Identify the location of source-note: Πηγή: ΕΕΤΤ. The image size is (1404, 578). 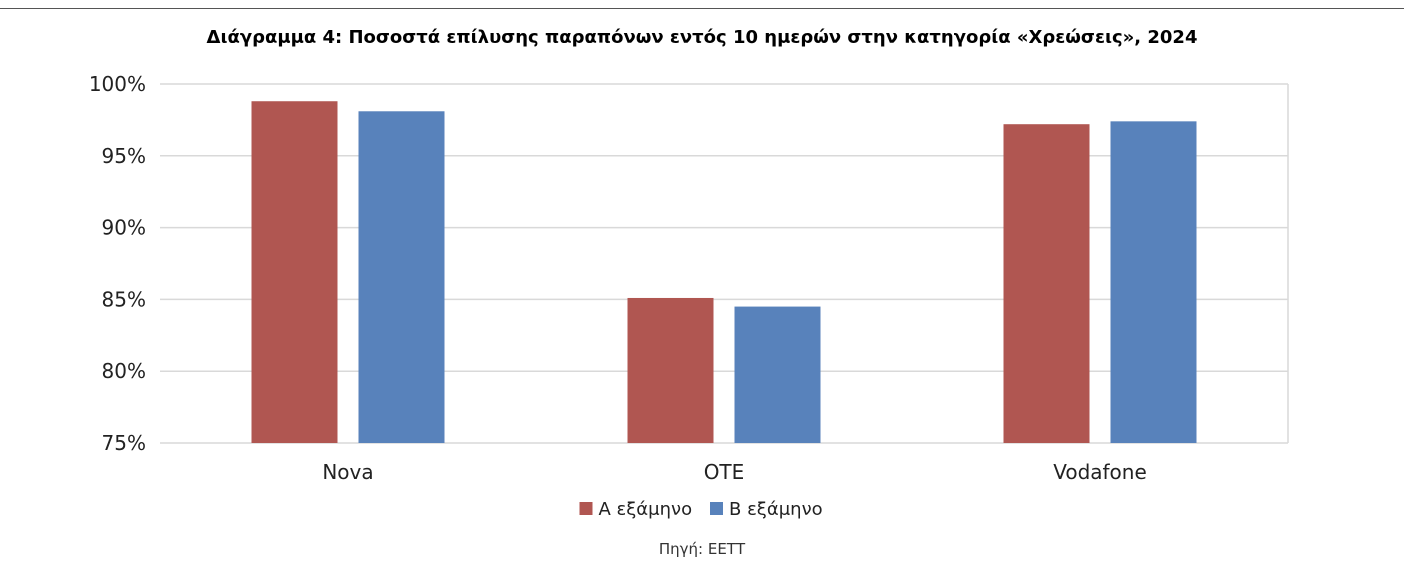
(702, 549).